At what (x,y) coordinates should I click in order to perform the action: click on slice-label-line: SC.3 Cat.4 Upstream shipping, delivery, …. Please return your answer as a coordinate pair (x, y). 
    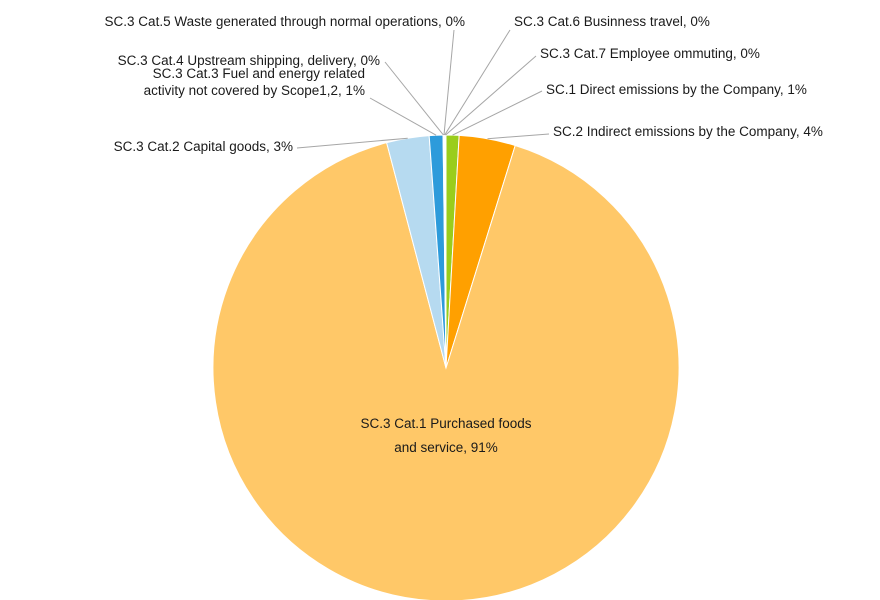
    Looking at the image, I should click on (249, 60).